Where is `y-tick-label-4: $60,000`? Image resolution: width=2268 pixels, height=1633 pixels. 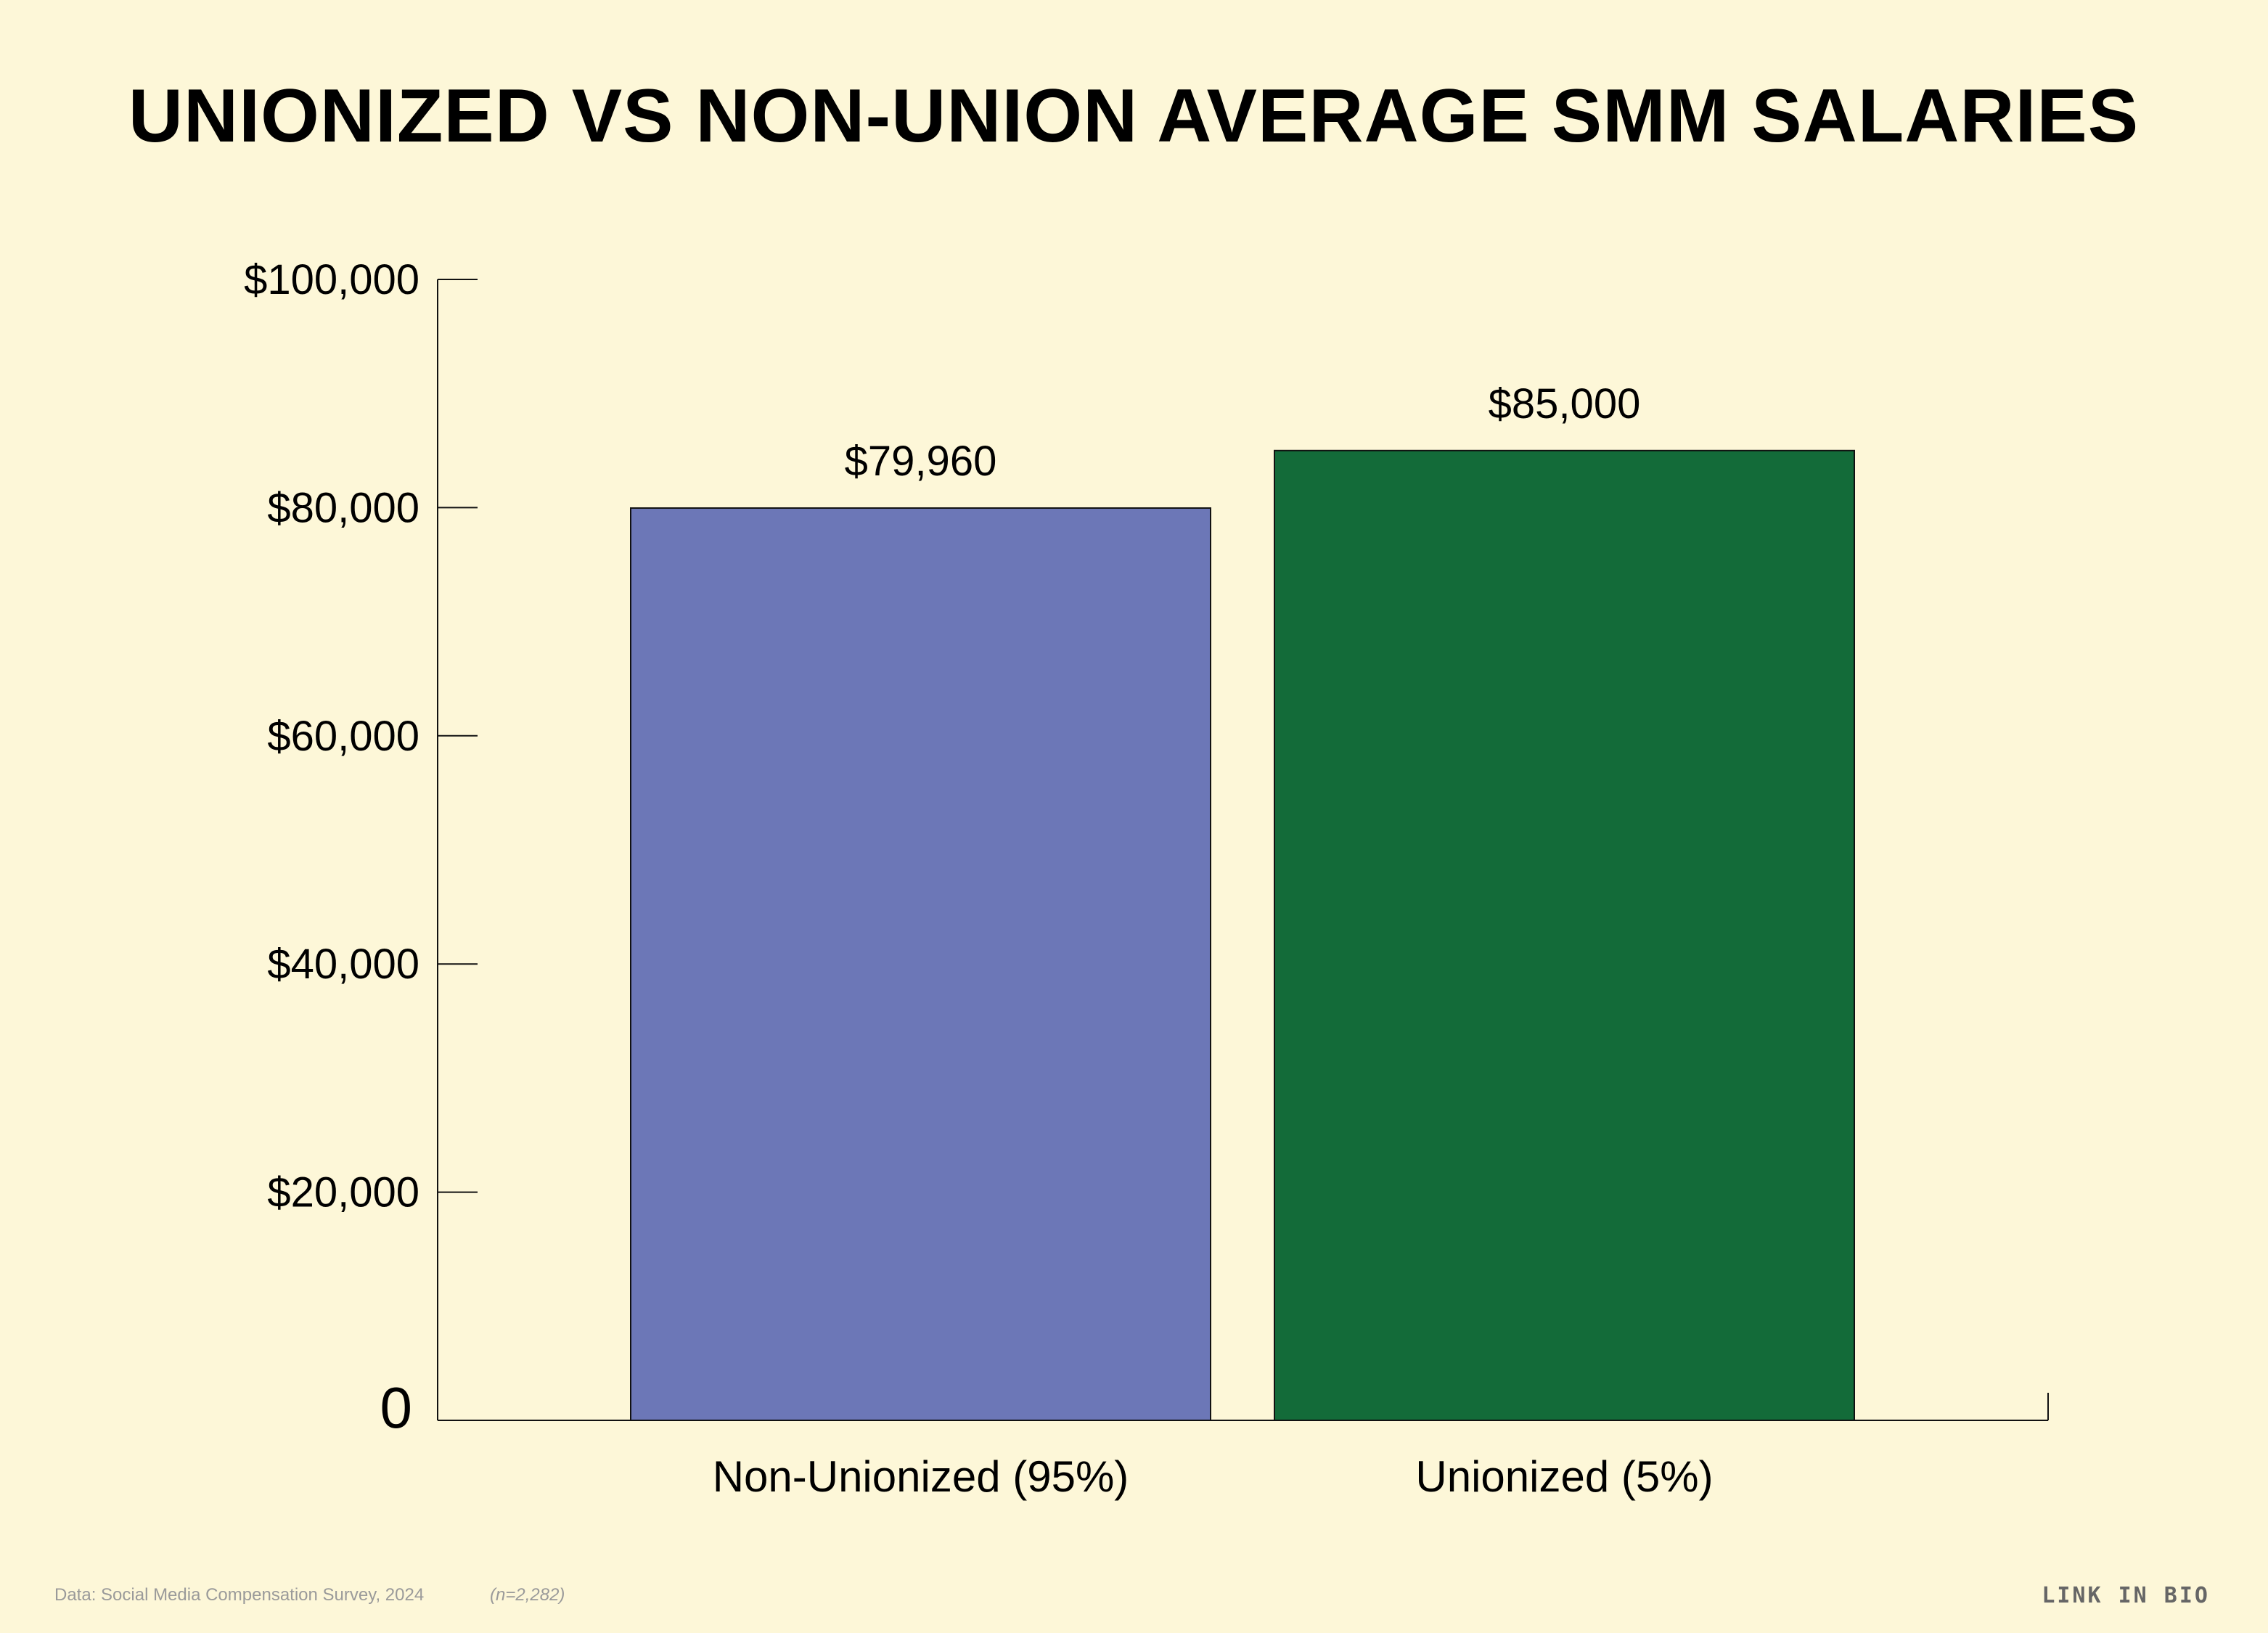 y-tick-label-4: $60,000 is located at coordinates (343, 736).